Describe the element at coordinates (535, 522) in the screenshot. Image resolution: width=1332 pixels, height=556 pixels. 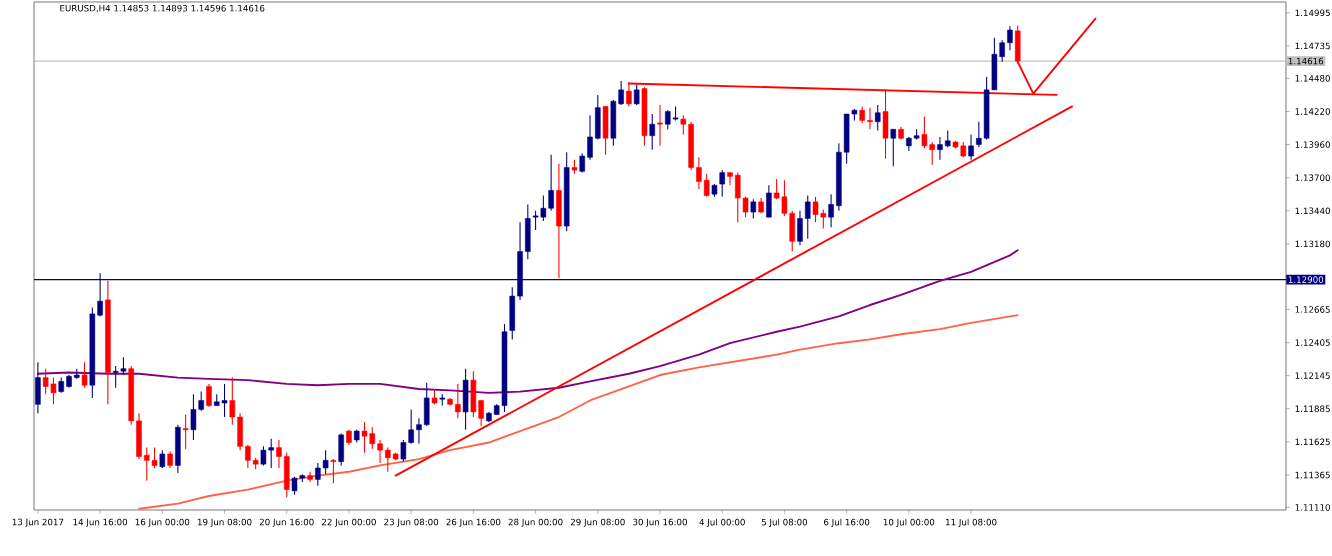
I see `x-tick-label: 28 Jun 00:00` at that location.